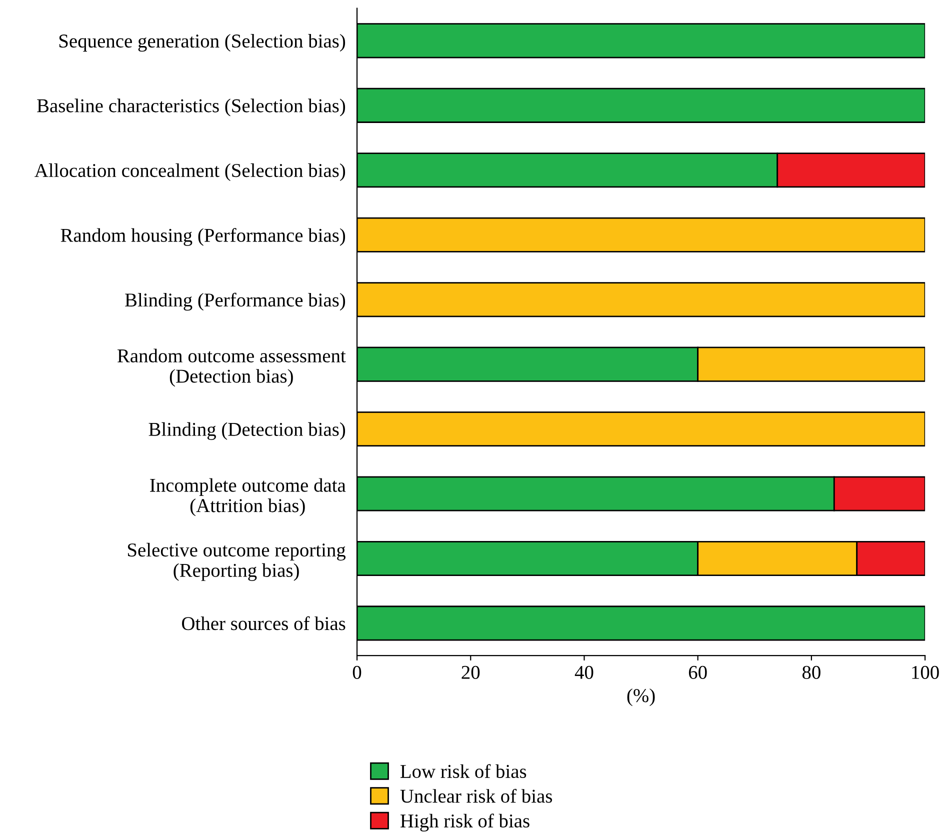 This screenshot has height=833, width=942. Describe the element at coordinates (248, 497) in the screenshot. I see `y-tick-label: Incomplete outcome data (Attrition bias)` at that location.